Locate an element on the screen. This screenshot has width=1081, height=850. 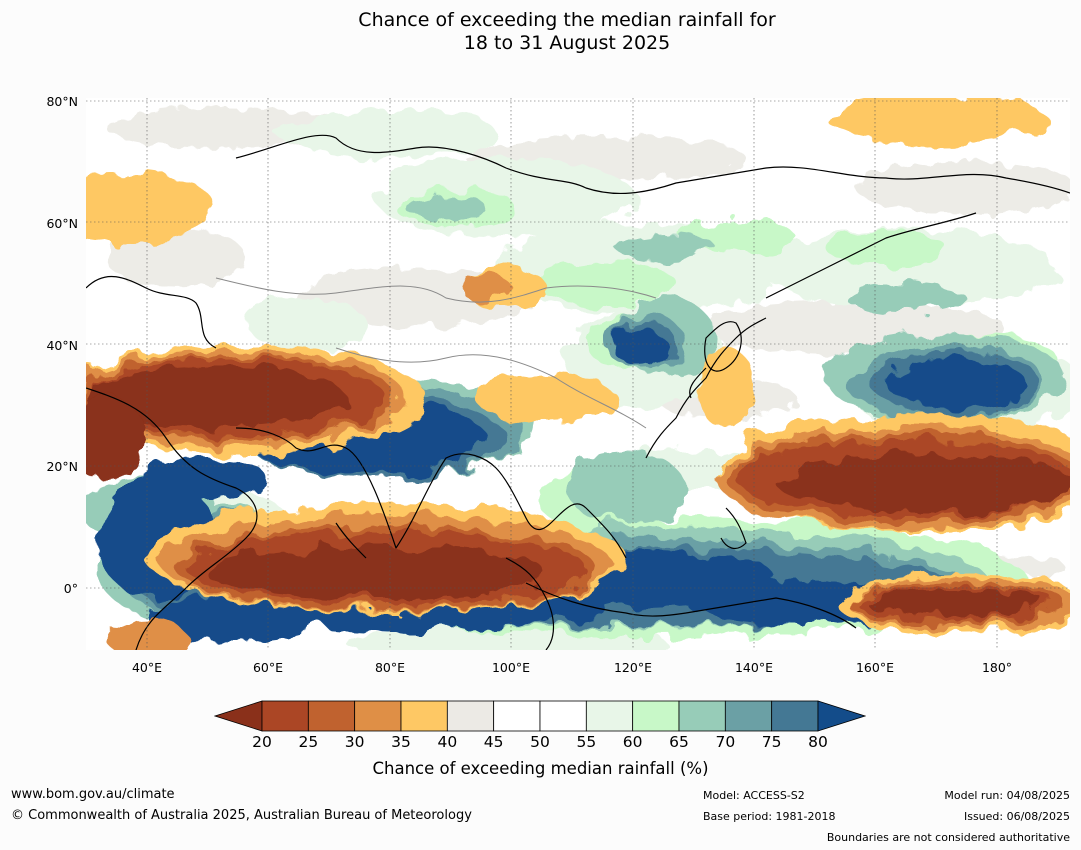
lat-label-80n: 80°N is located at coordinates (62, 101).